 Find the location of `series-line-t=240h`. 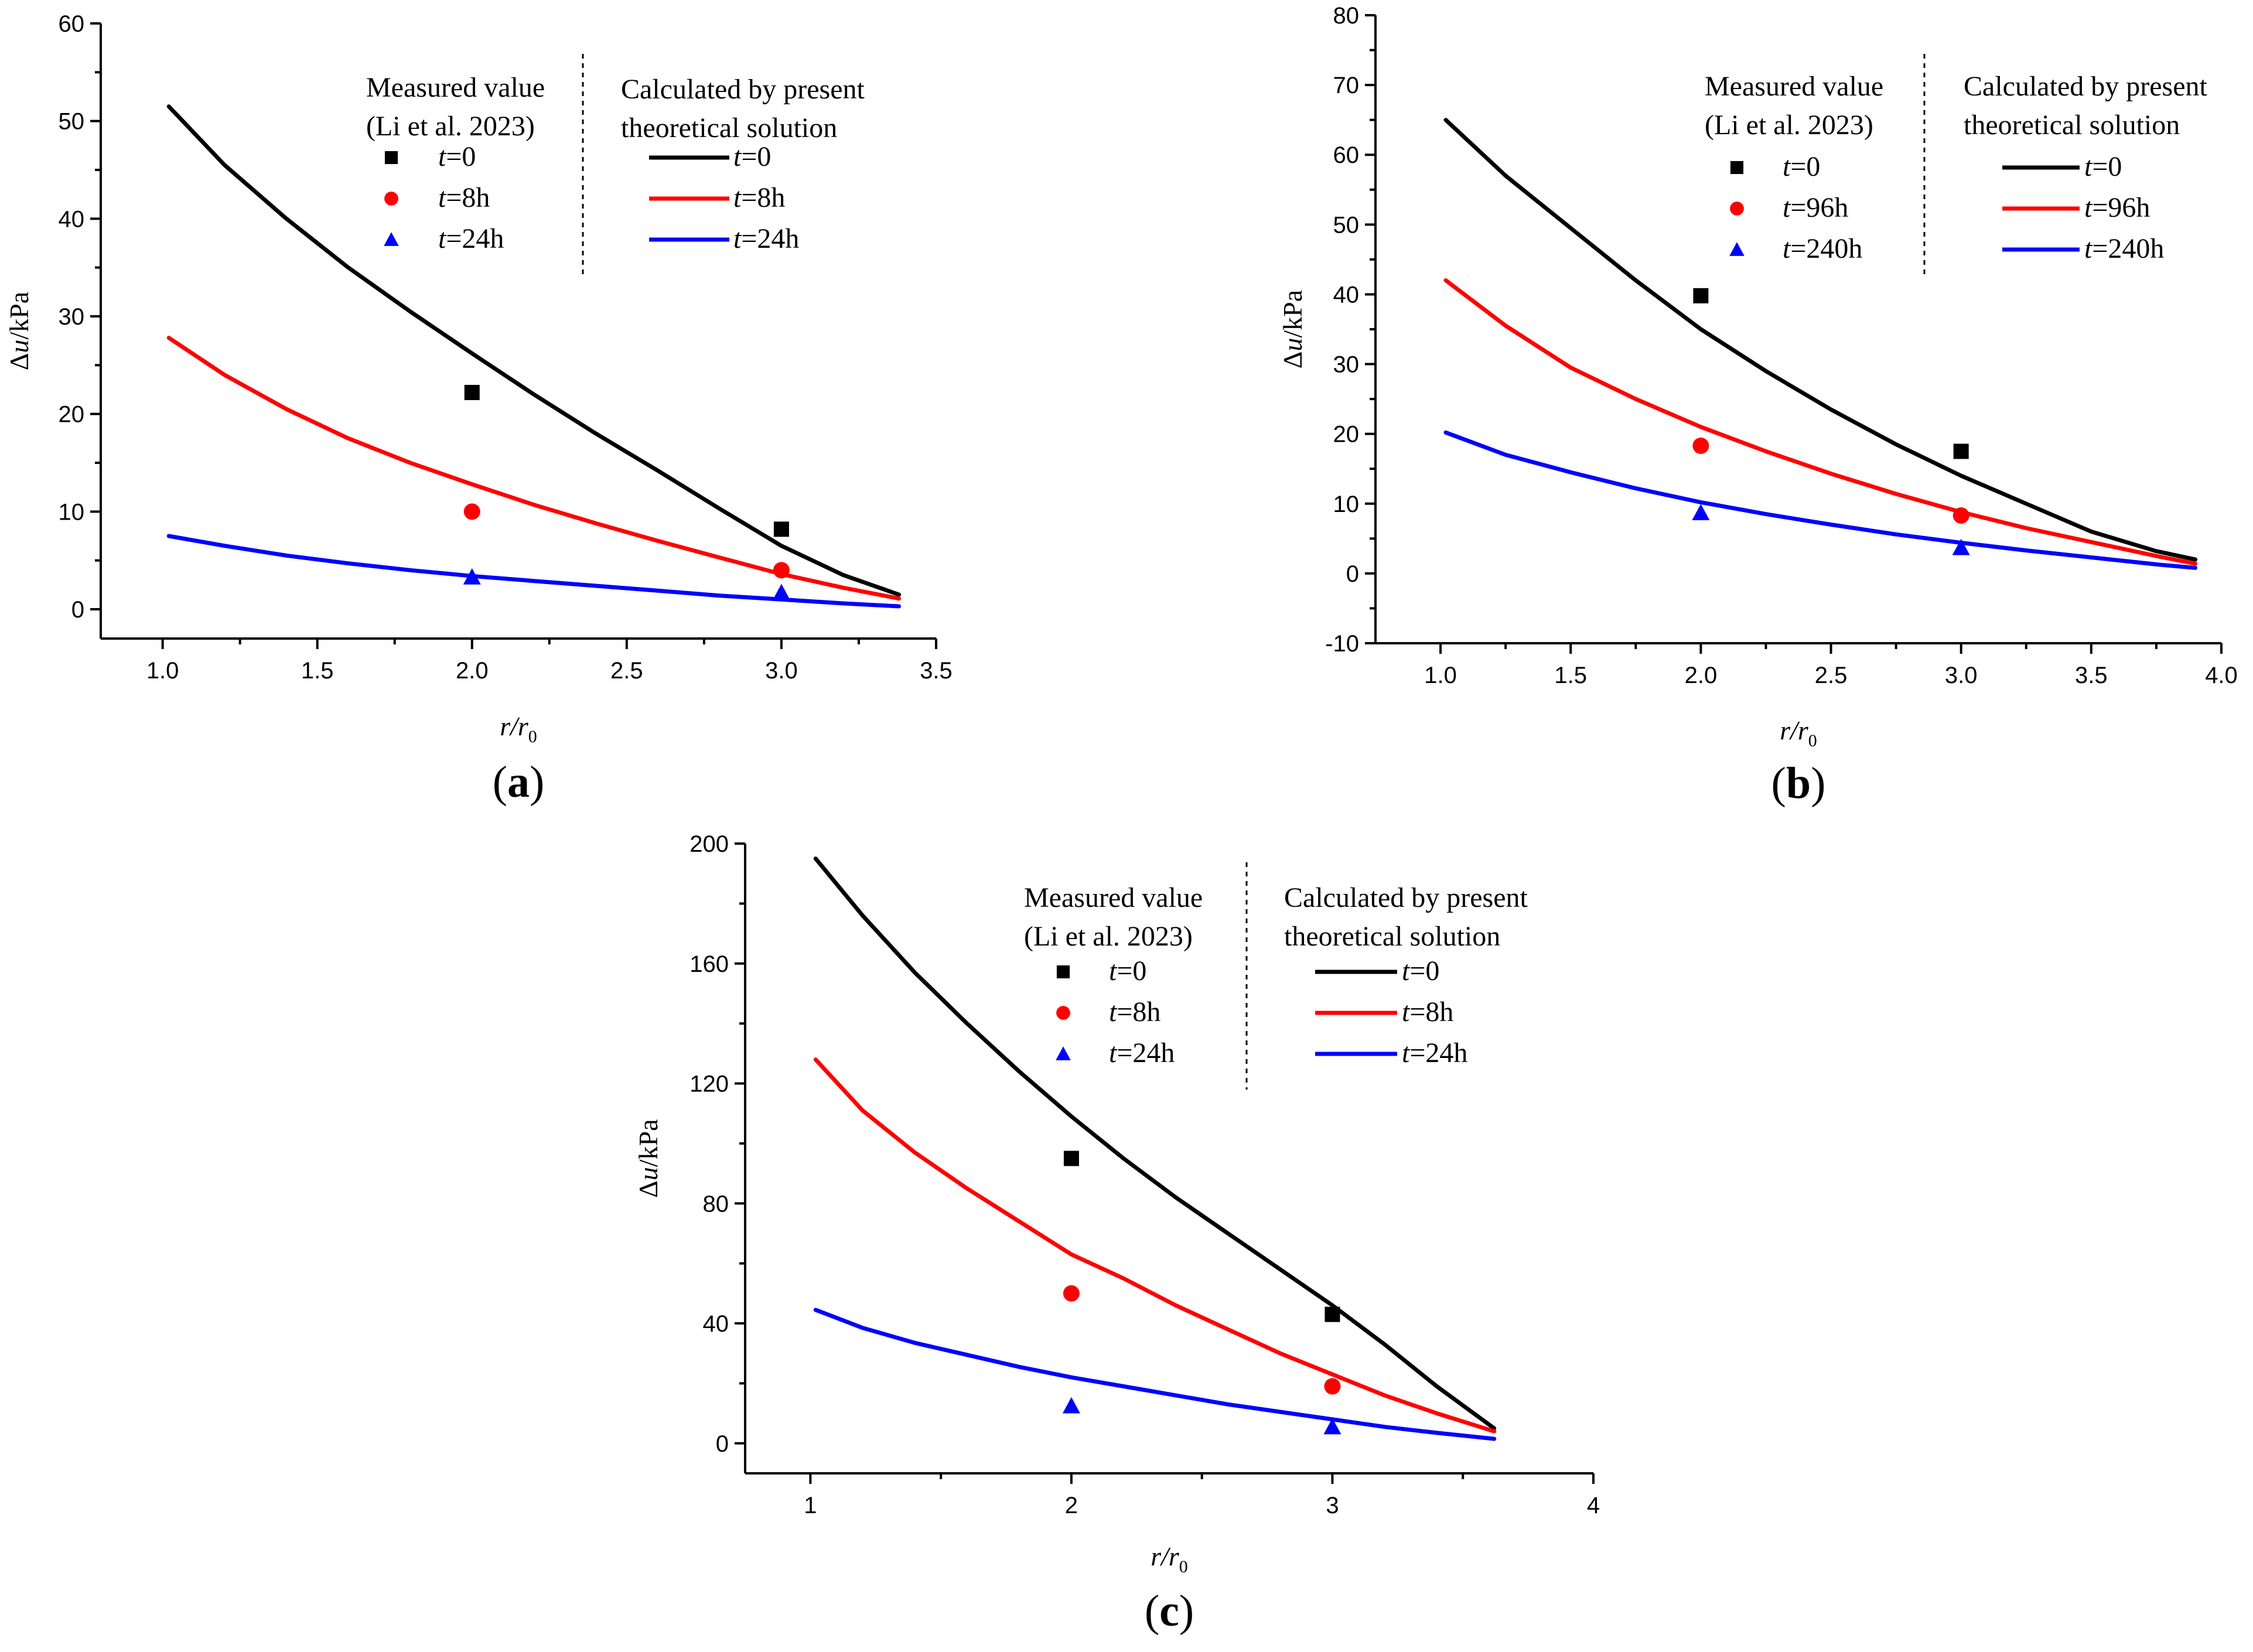

series-line-t=240h is located at coordinates (1820, 500).